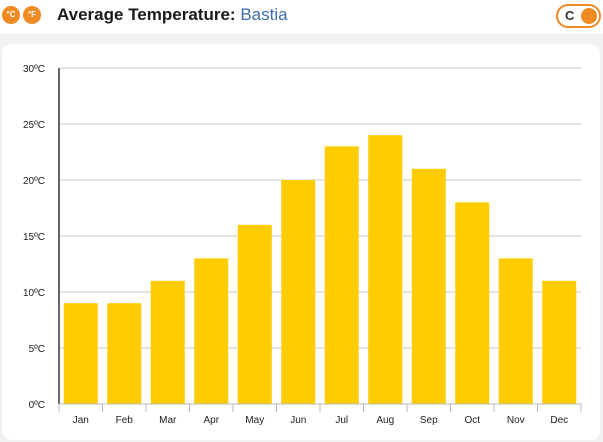 The image size is (603, 442). Describe the element at coordinates (211, 420) in the screenshot. I see `x-tick-label: Apr` at that location.